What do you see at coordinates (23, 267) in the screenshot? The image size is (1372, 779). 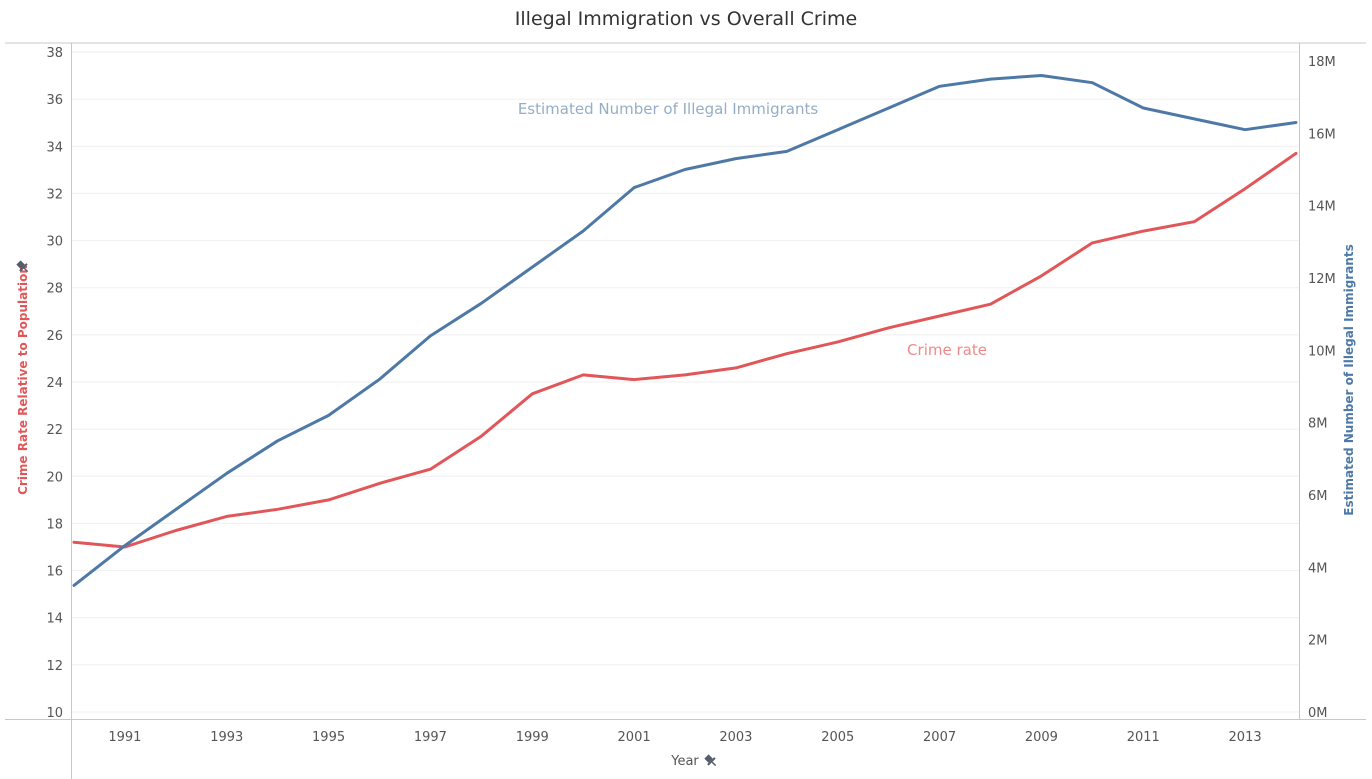 I see `left-axis-pin-icon` at bounding box center [23, 267].